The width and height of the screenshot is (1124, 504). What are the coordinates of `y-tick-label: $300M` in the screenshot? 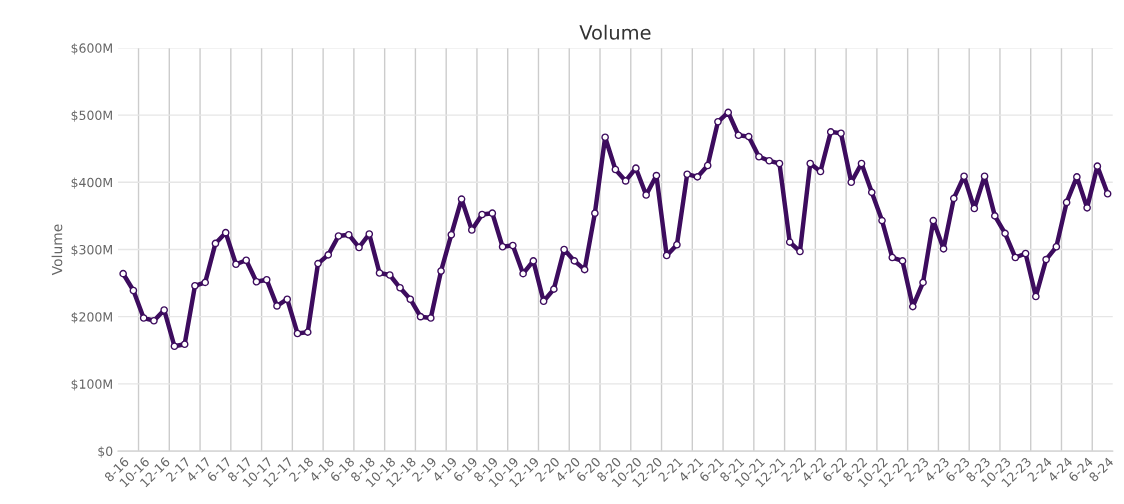 It's located at (91, 250).